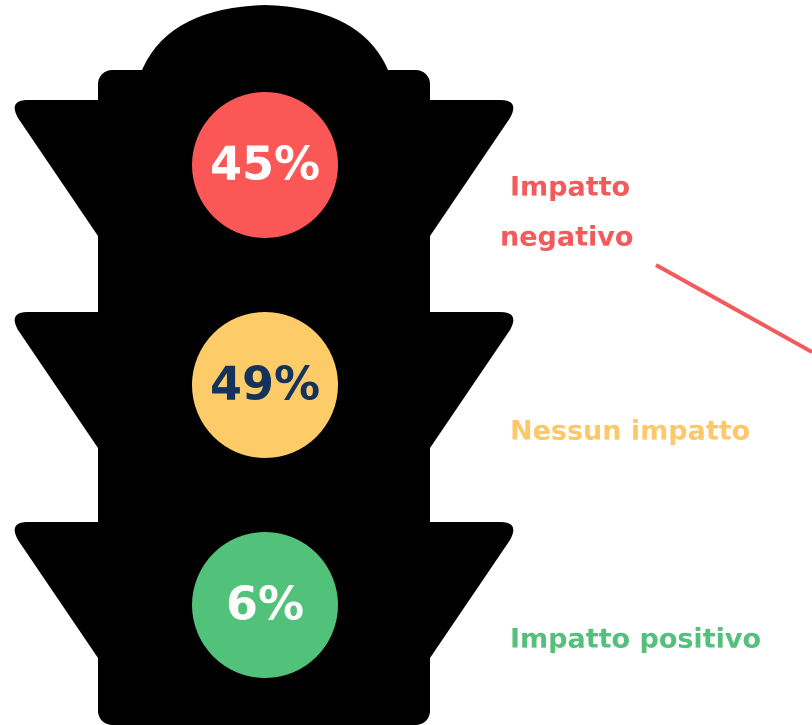 The image size is (812, 725). I want to click on light-value: 45%, so click(265, 164).